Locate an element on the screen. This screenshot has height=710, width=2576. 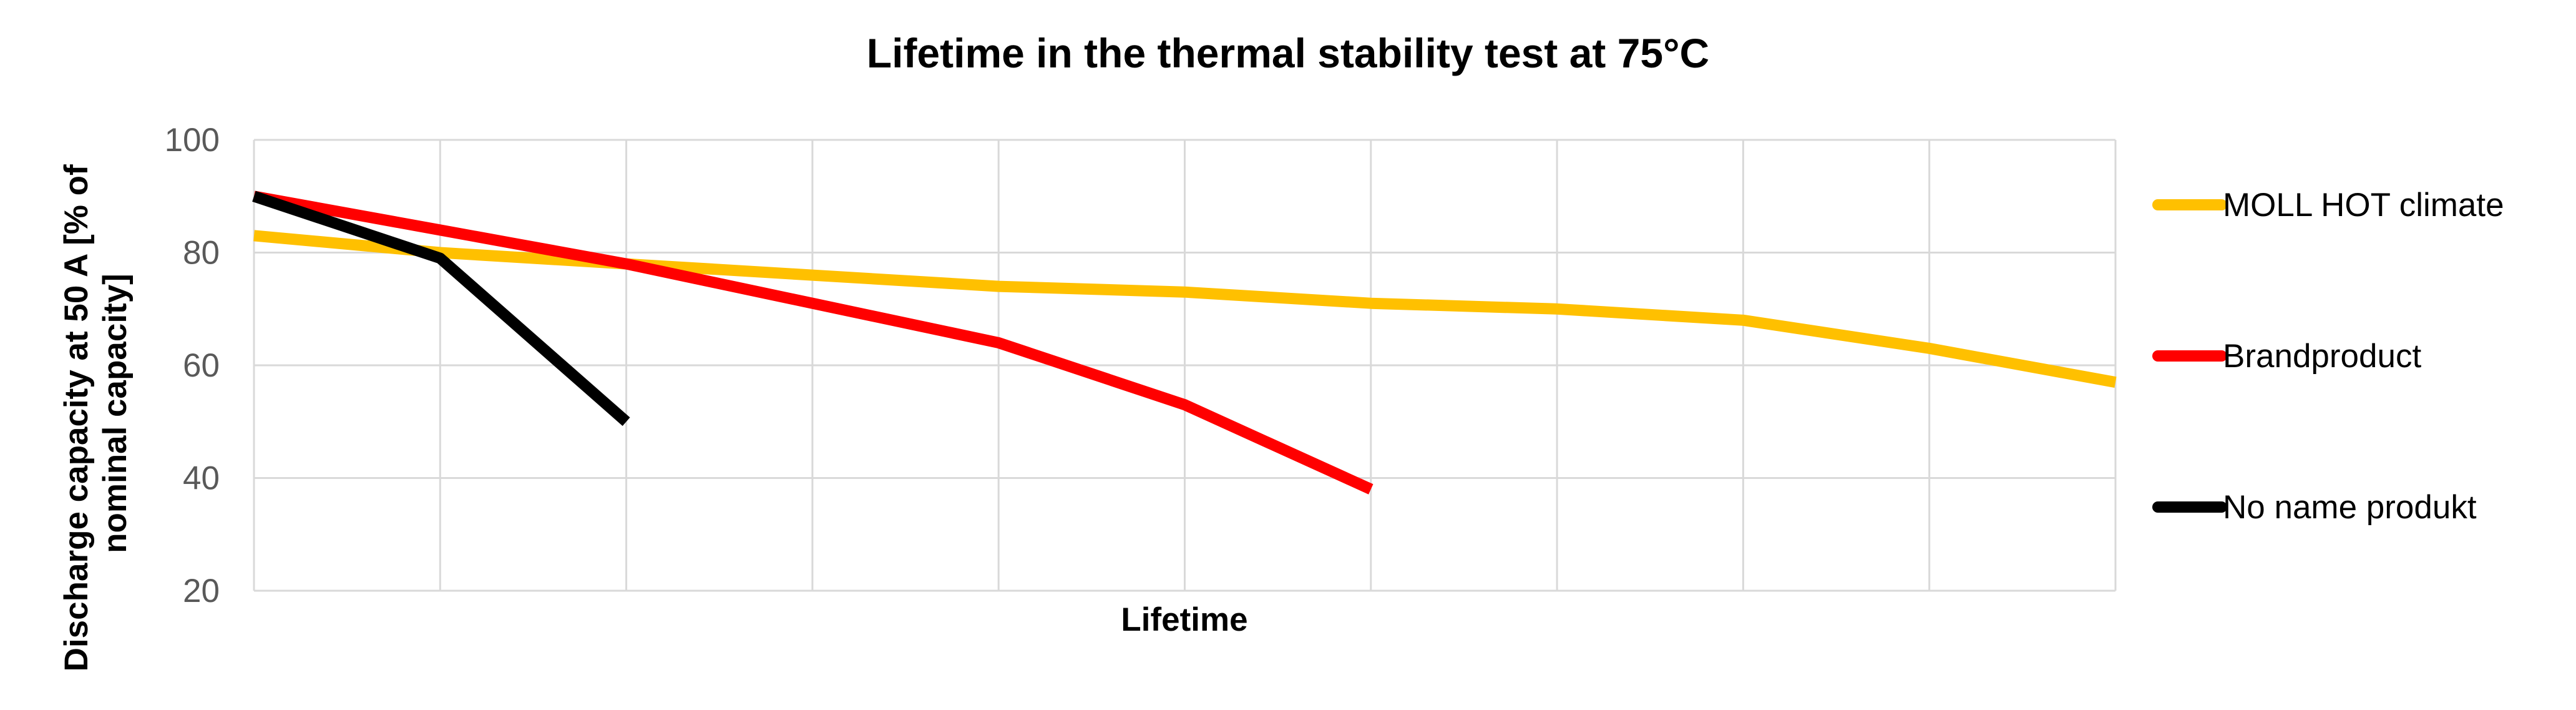
y-tick-label: 80 is located at coordinates (201, 254).